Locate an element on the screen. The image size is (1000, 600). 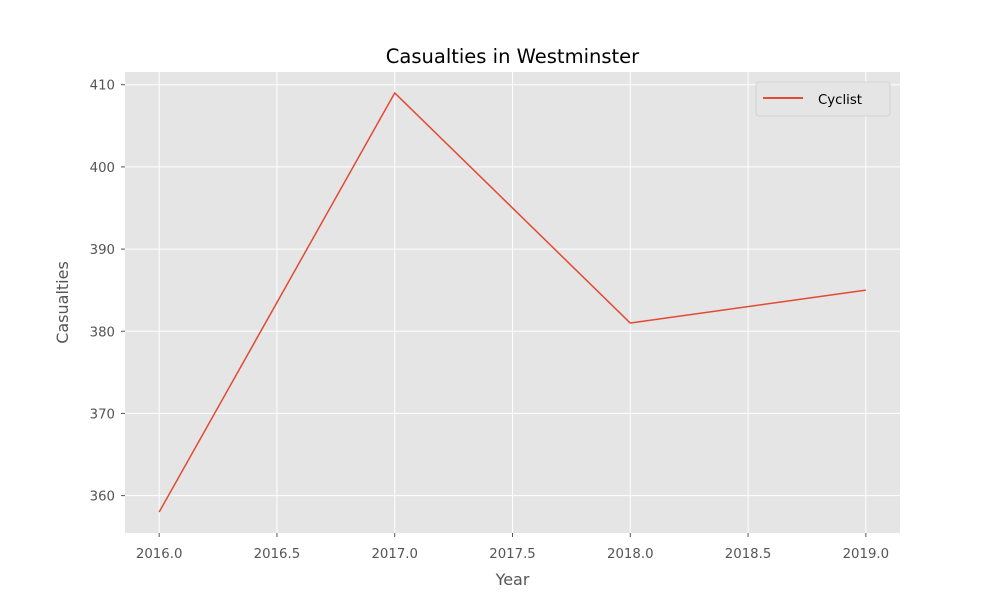
x-tick-label: 2019.0 is located at coordinates (866, 554).